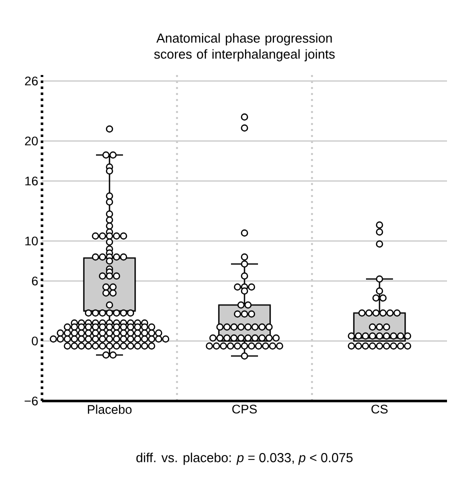 The width and height of the screenshot is (459, 484). I want to click on y-tick-label: 26, so click(31, 81).